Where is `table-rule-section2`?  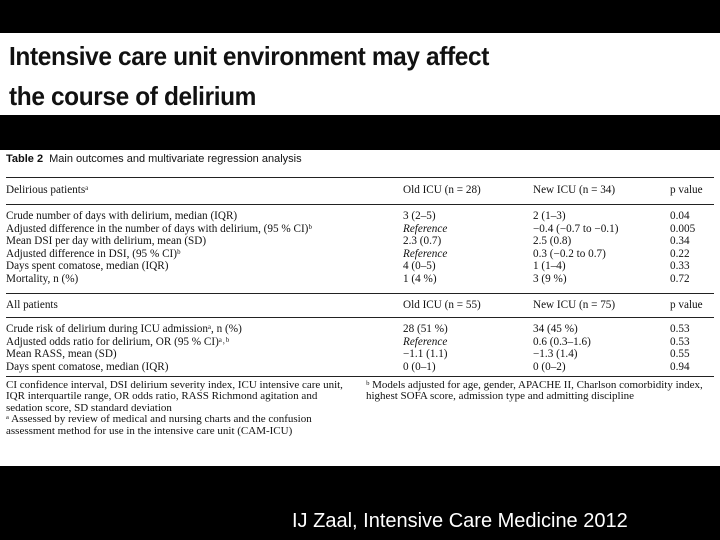
table-rule-section2 is located at coordinates (360, 317).